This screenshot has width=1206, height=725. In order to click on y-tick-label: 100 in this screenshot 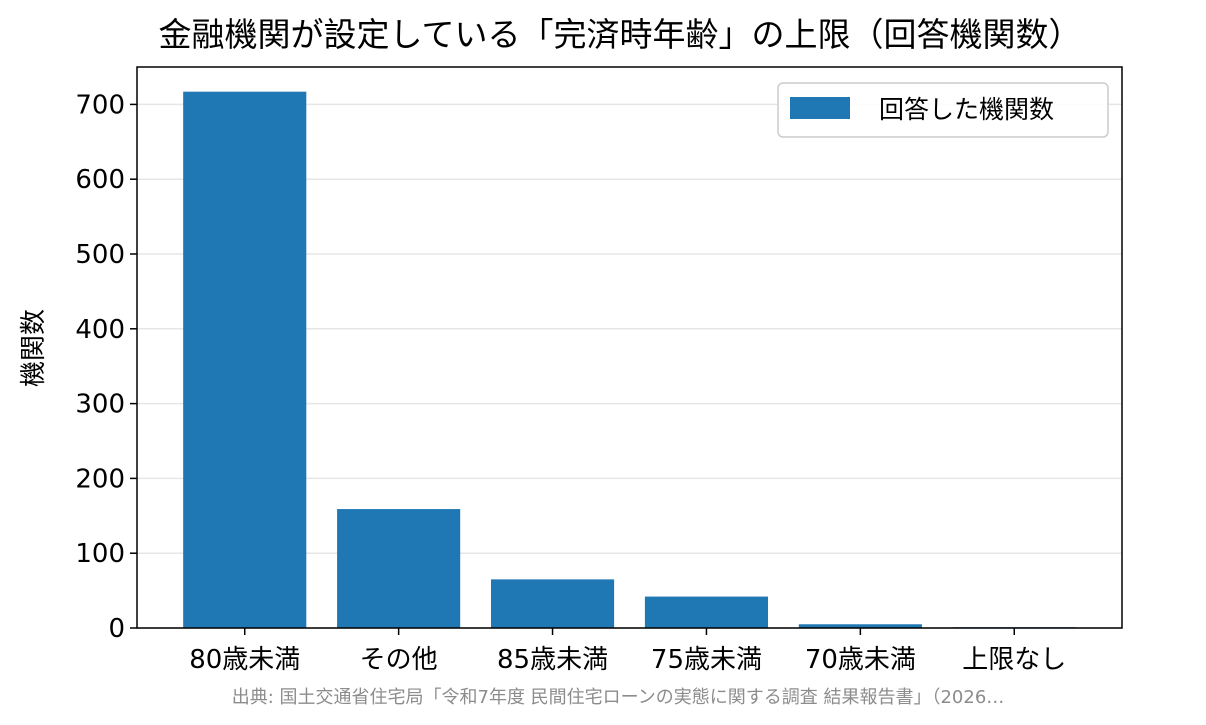, I will do `click(100, 554)`.